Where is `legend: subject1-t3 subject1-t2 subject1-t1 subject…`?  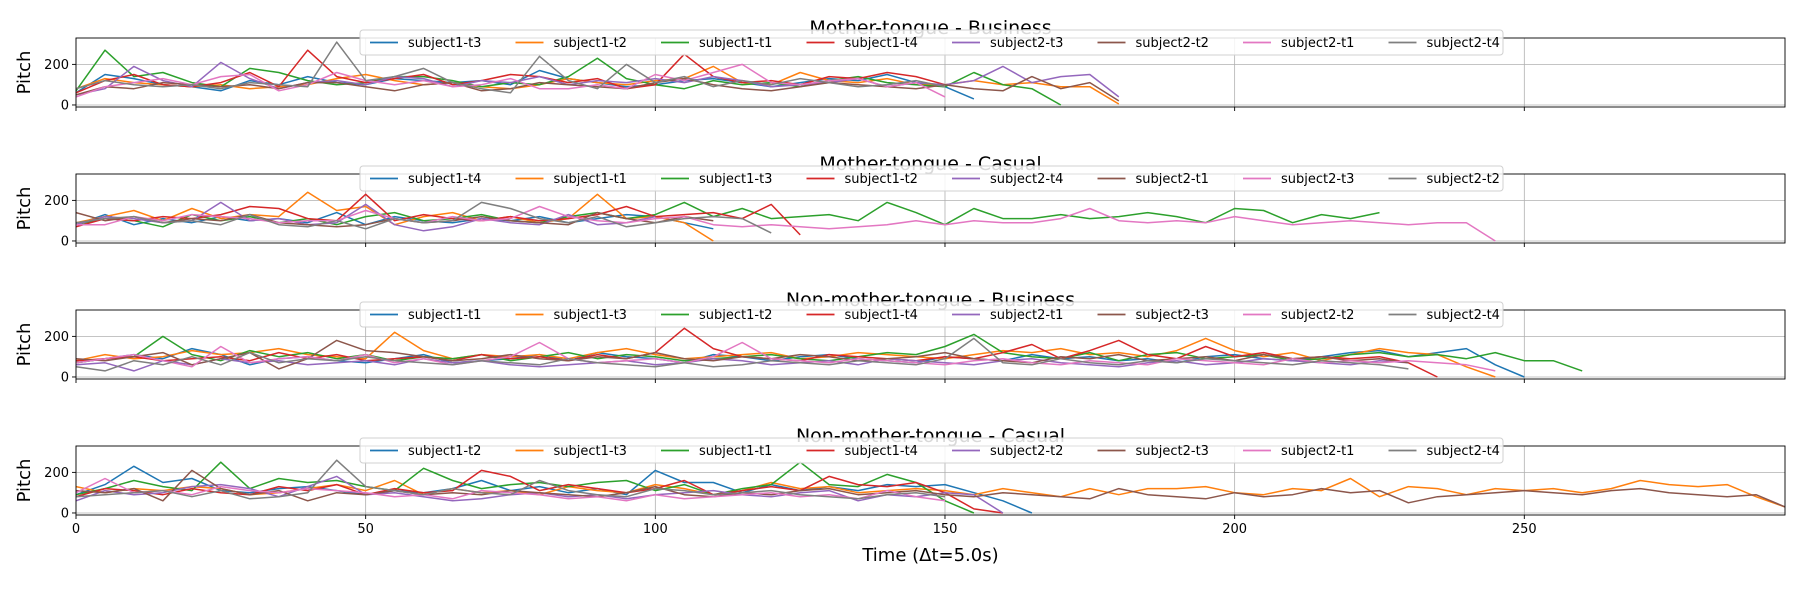 legend: subject1-t3 subject1-t2 subject1-t1 subject… is located at coordinates (931, 42).